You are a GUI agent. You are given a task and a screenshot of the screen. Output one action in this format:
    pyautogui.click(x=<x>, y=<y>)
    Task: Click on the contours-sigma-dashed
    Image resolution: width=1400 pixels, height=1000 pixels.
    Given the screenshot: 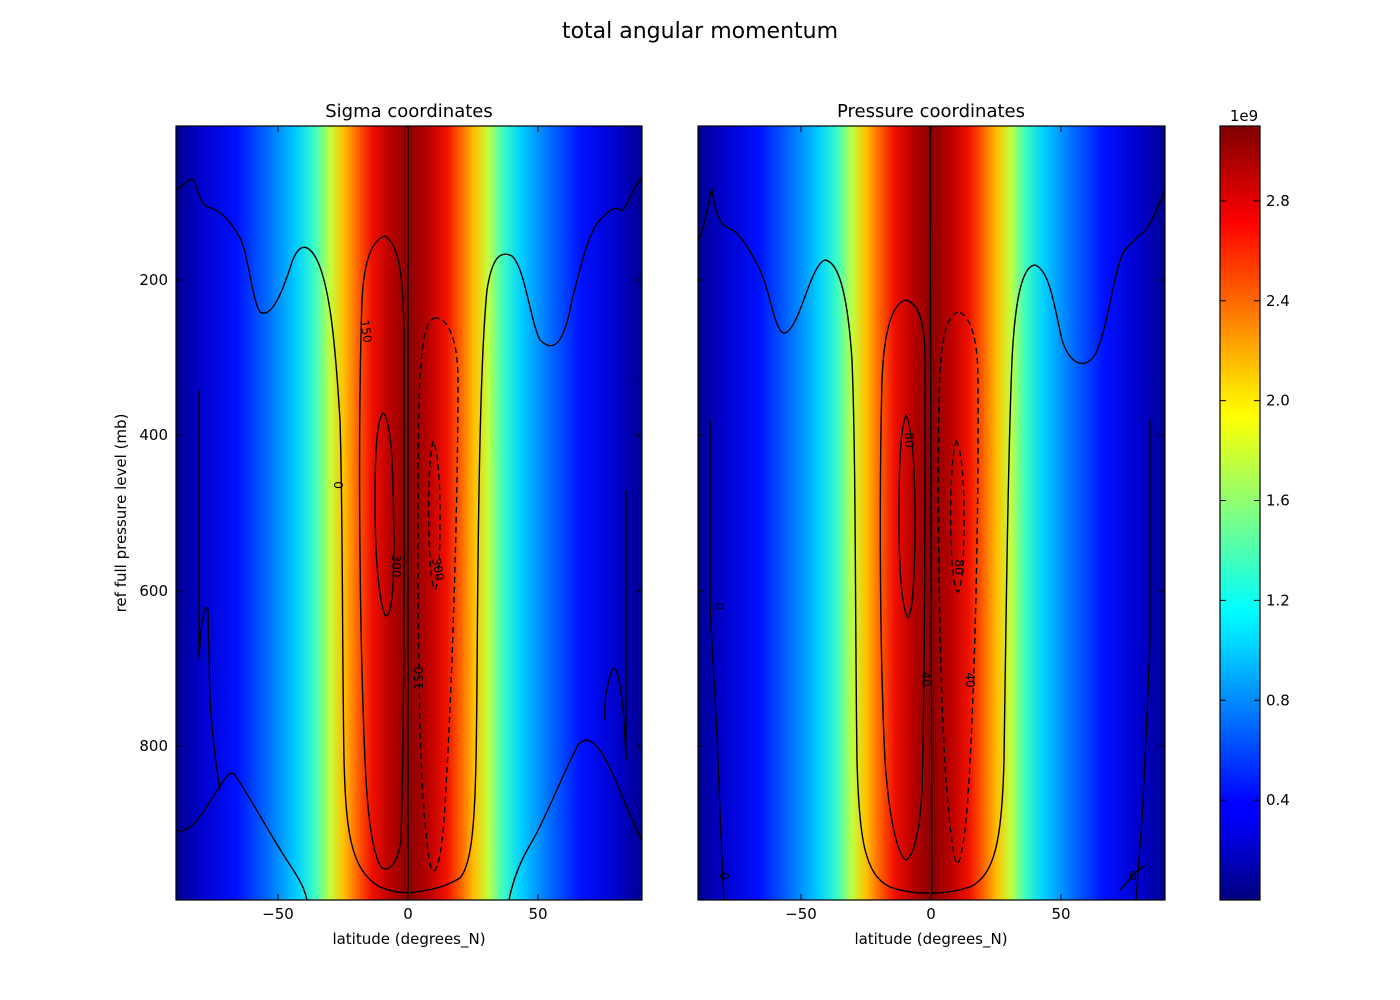 What is the action you would take?
    pyautogui.click(x=438, y=594)
    